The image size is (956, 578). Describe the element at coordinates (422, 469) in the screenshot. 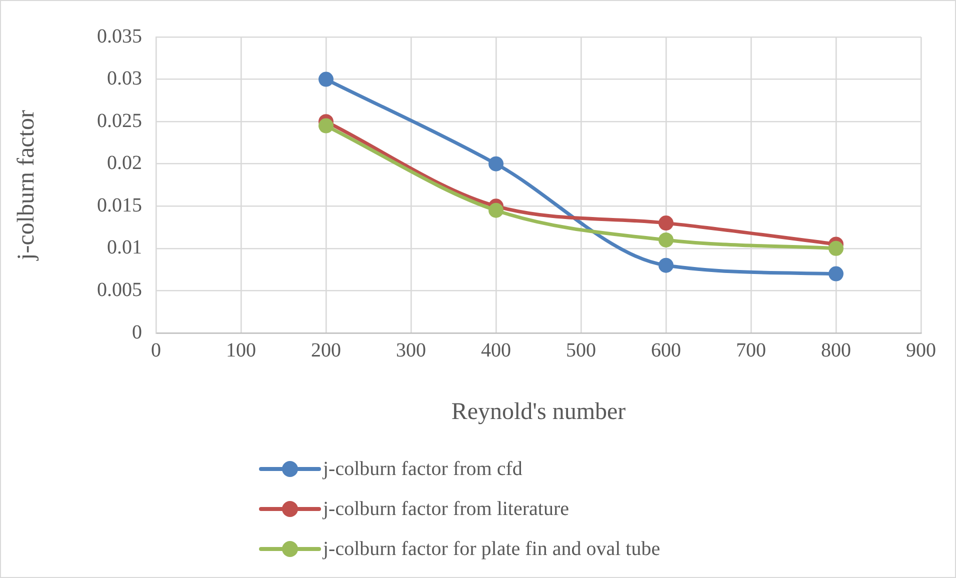

I see `legend-label: j-colburn factor from cfd` at that location.